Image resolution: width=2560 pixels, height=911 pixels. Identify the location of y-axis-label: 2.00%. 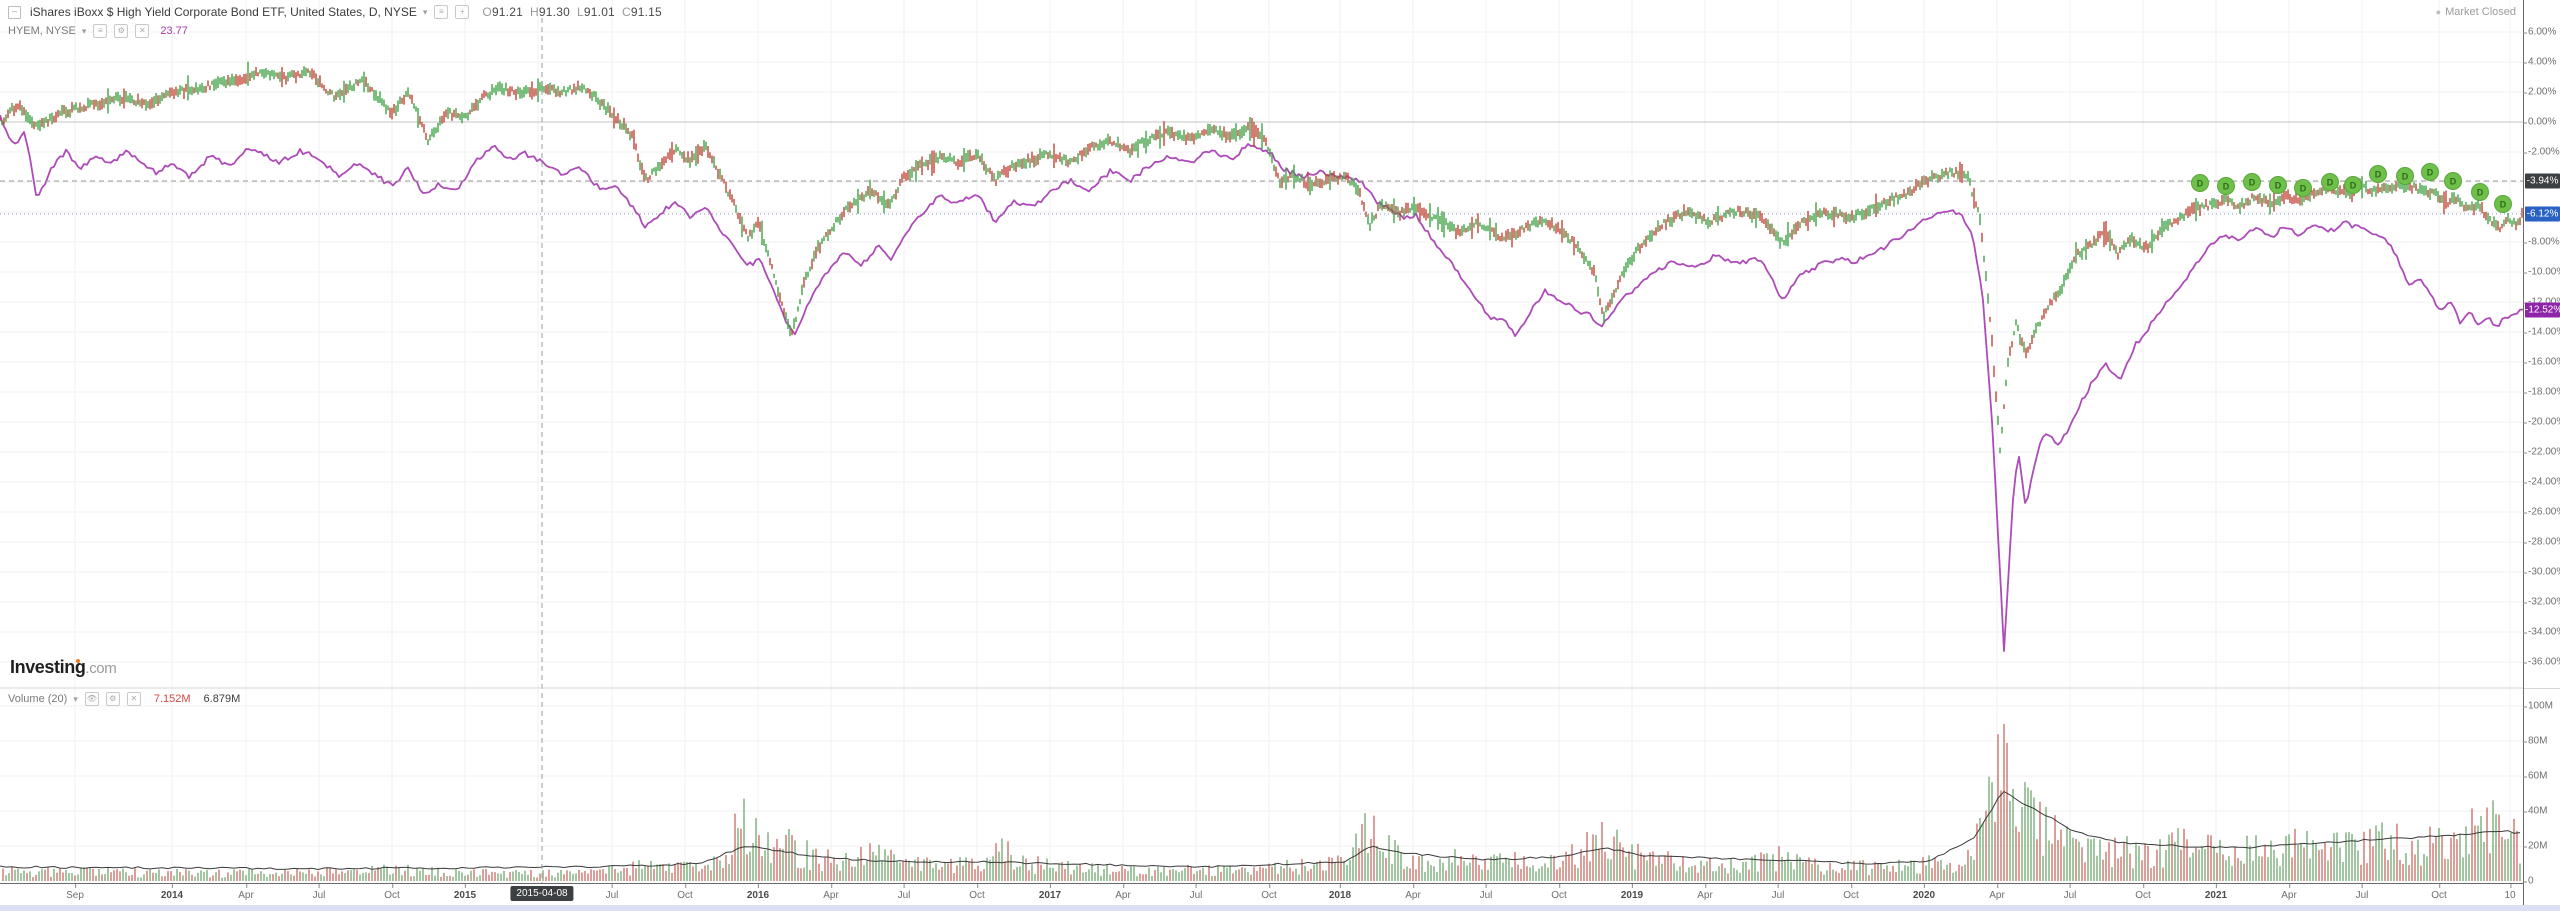
(2539, 92).